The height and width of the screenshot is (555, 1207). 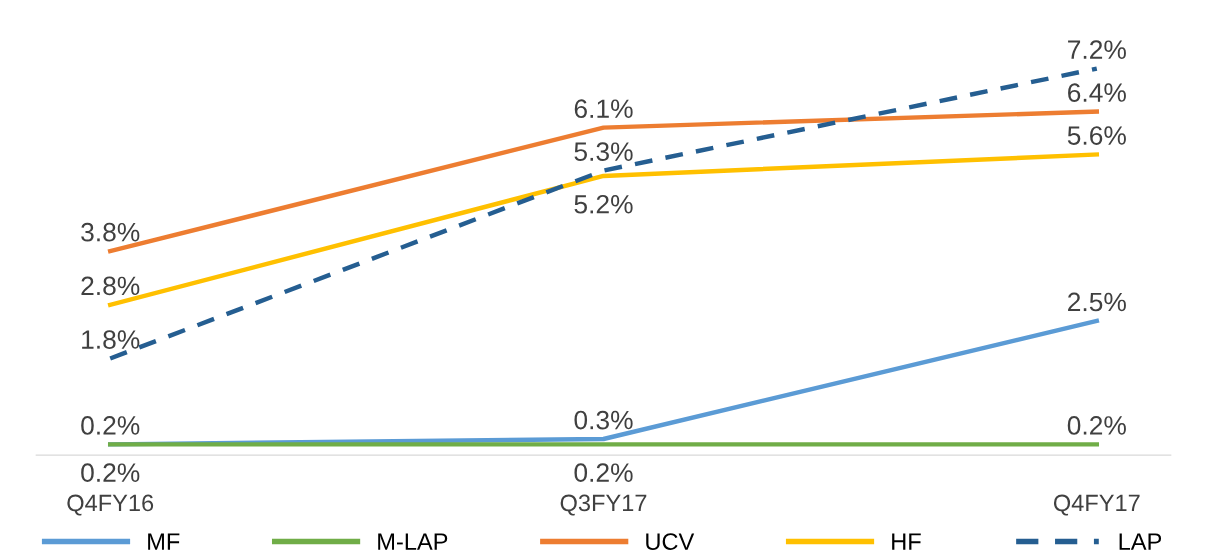 I want to click on data-label: 5.3%, so click(x=603, y=151).